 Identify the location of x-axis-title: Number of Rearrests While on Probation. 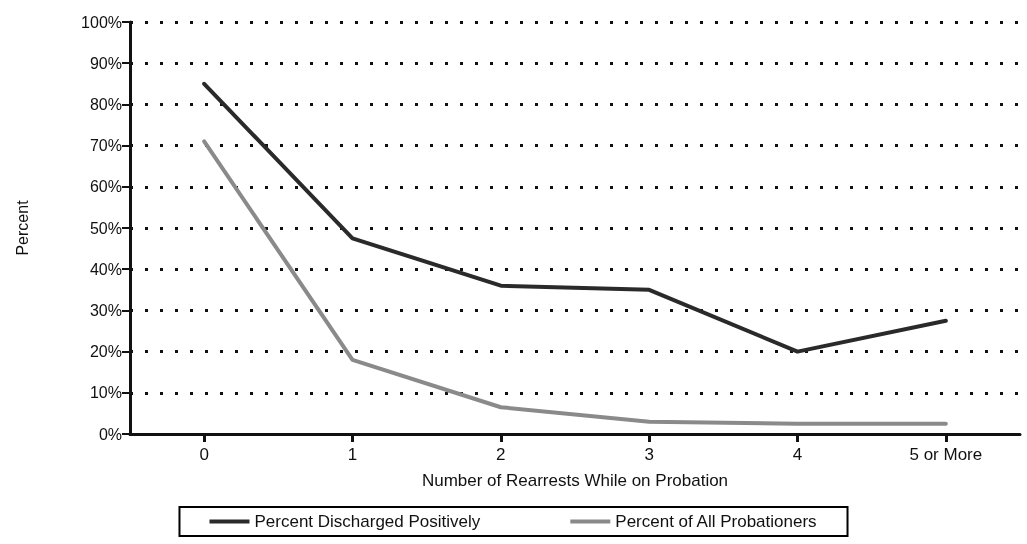
(575, 480).